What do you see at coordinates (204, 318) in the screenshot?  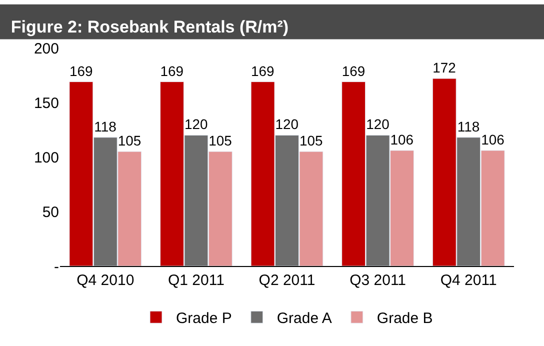 I see `legend-label: Grade P` at bounding box center [204, 318].